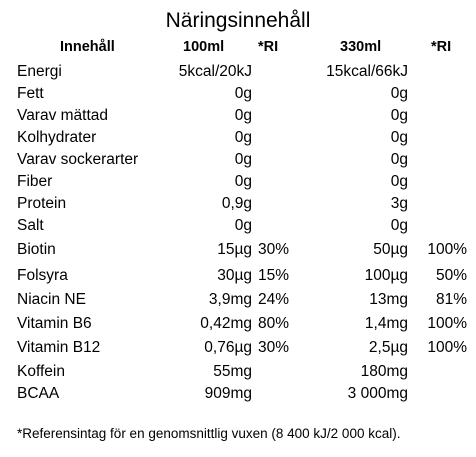 The image size is (476, 457). I want to click on table-row: Fiber 0g 0g, so click(238, 182).